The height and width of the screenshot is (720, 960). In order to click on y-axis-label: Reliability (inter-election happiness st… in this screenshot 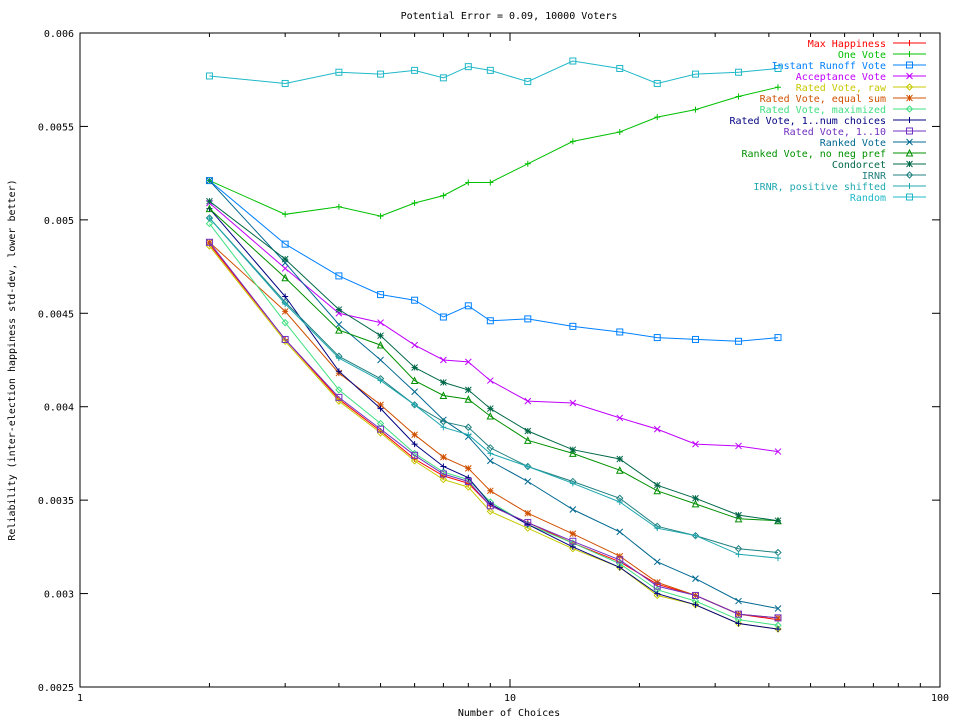, I will do `click(12, 359)`.